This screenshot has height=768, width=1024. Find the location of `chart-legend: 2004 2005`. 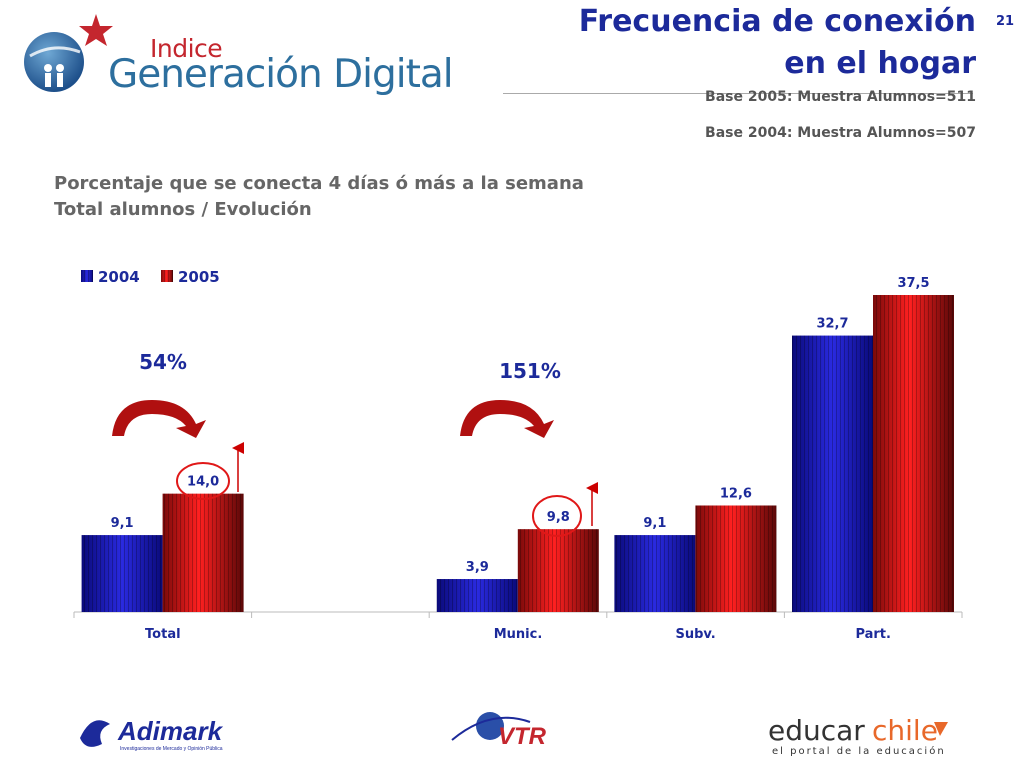

chart-legend: 2004 2005 is located at coordinates (150, 277).